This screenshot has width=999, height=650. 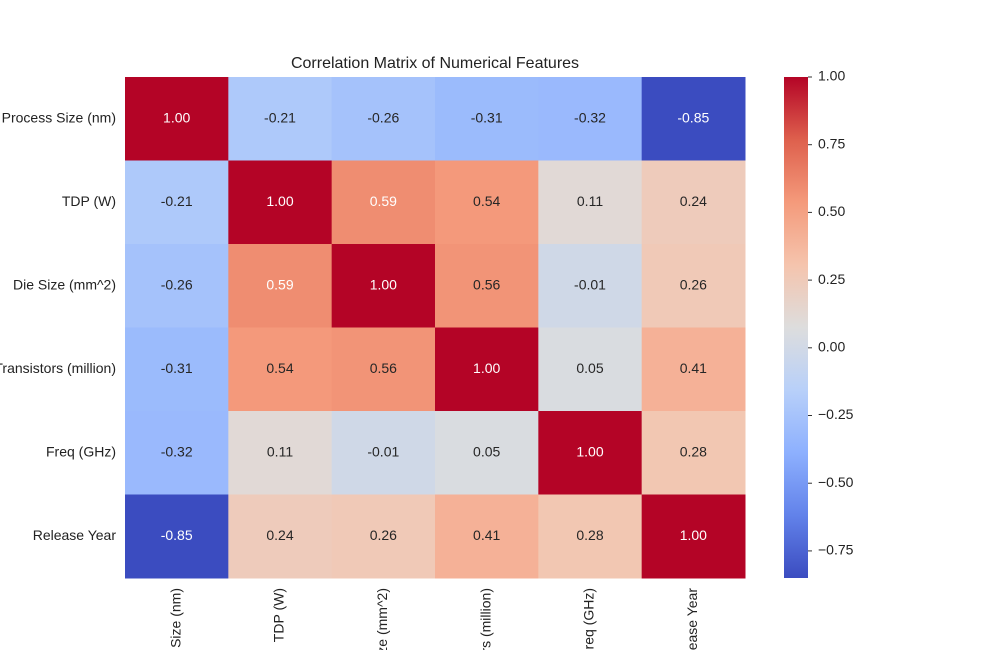 I want to click on colorbar-tick-label: 0.25, so click(x=831, y=279).